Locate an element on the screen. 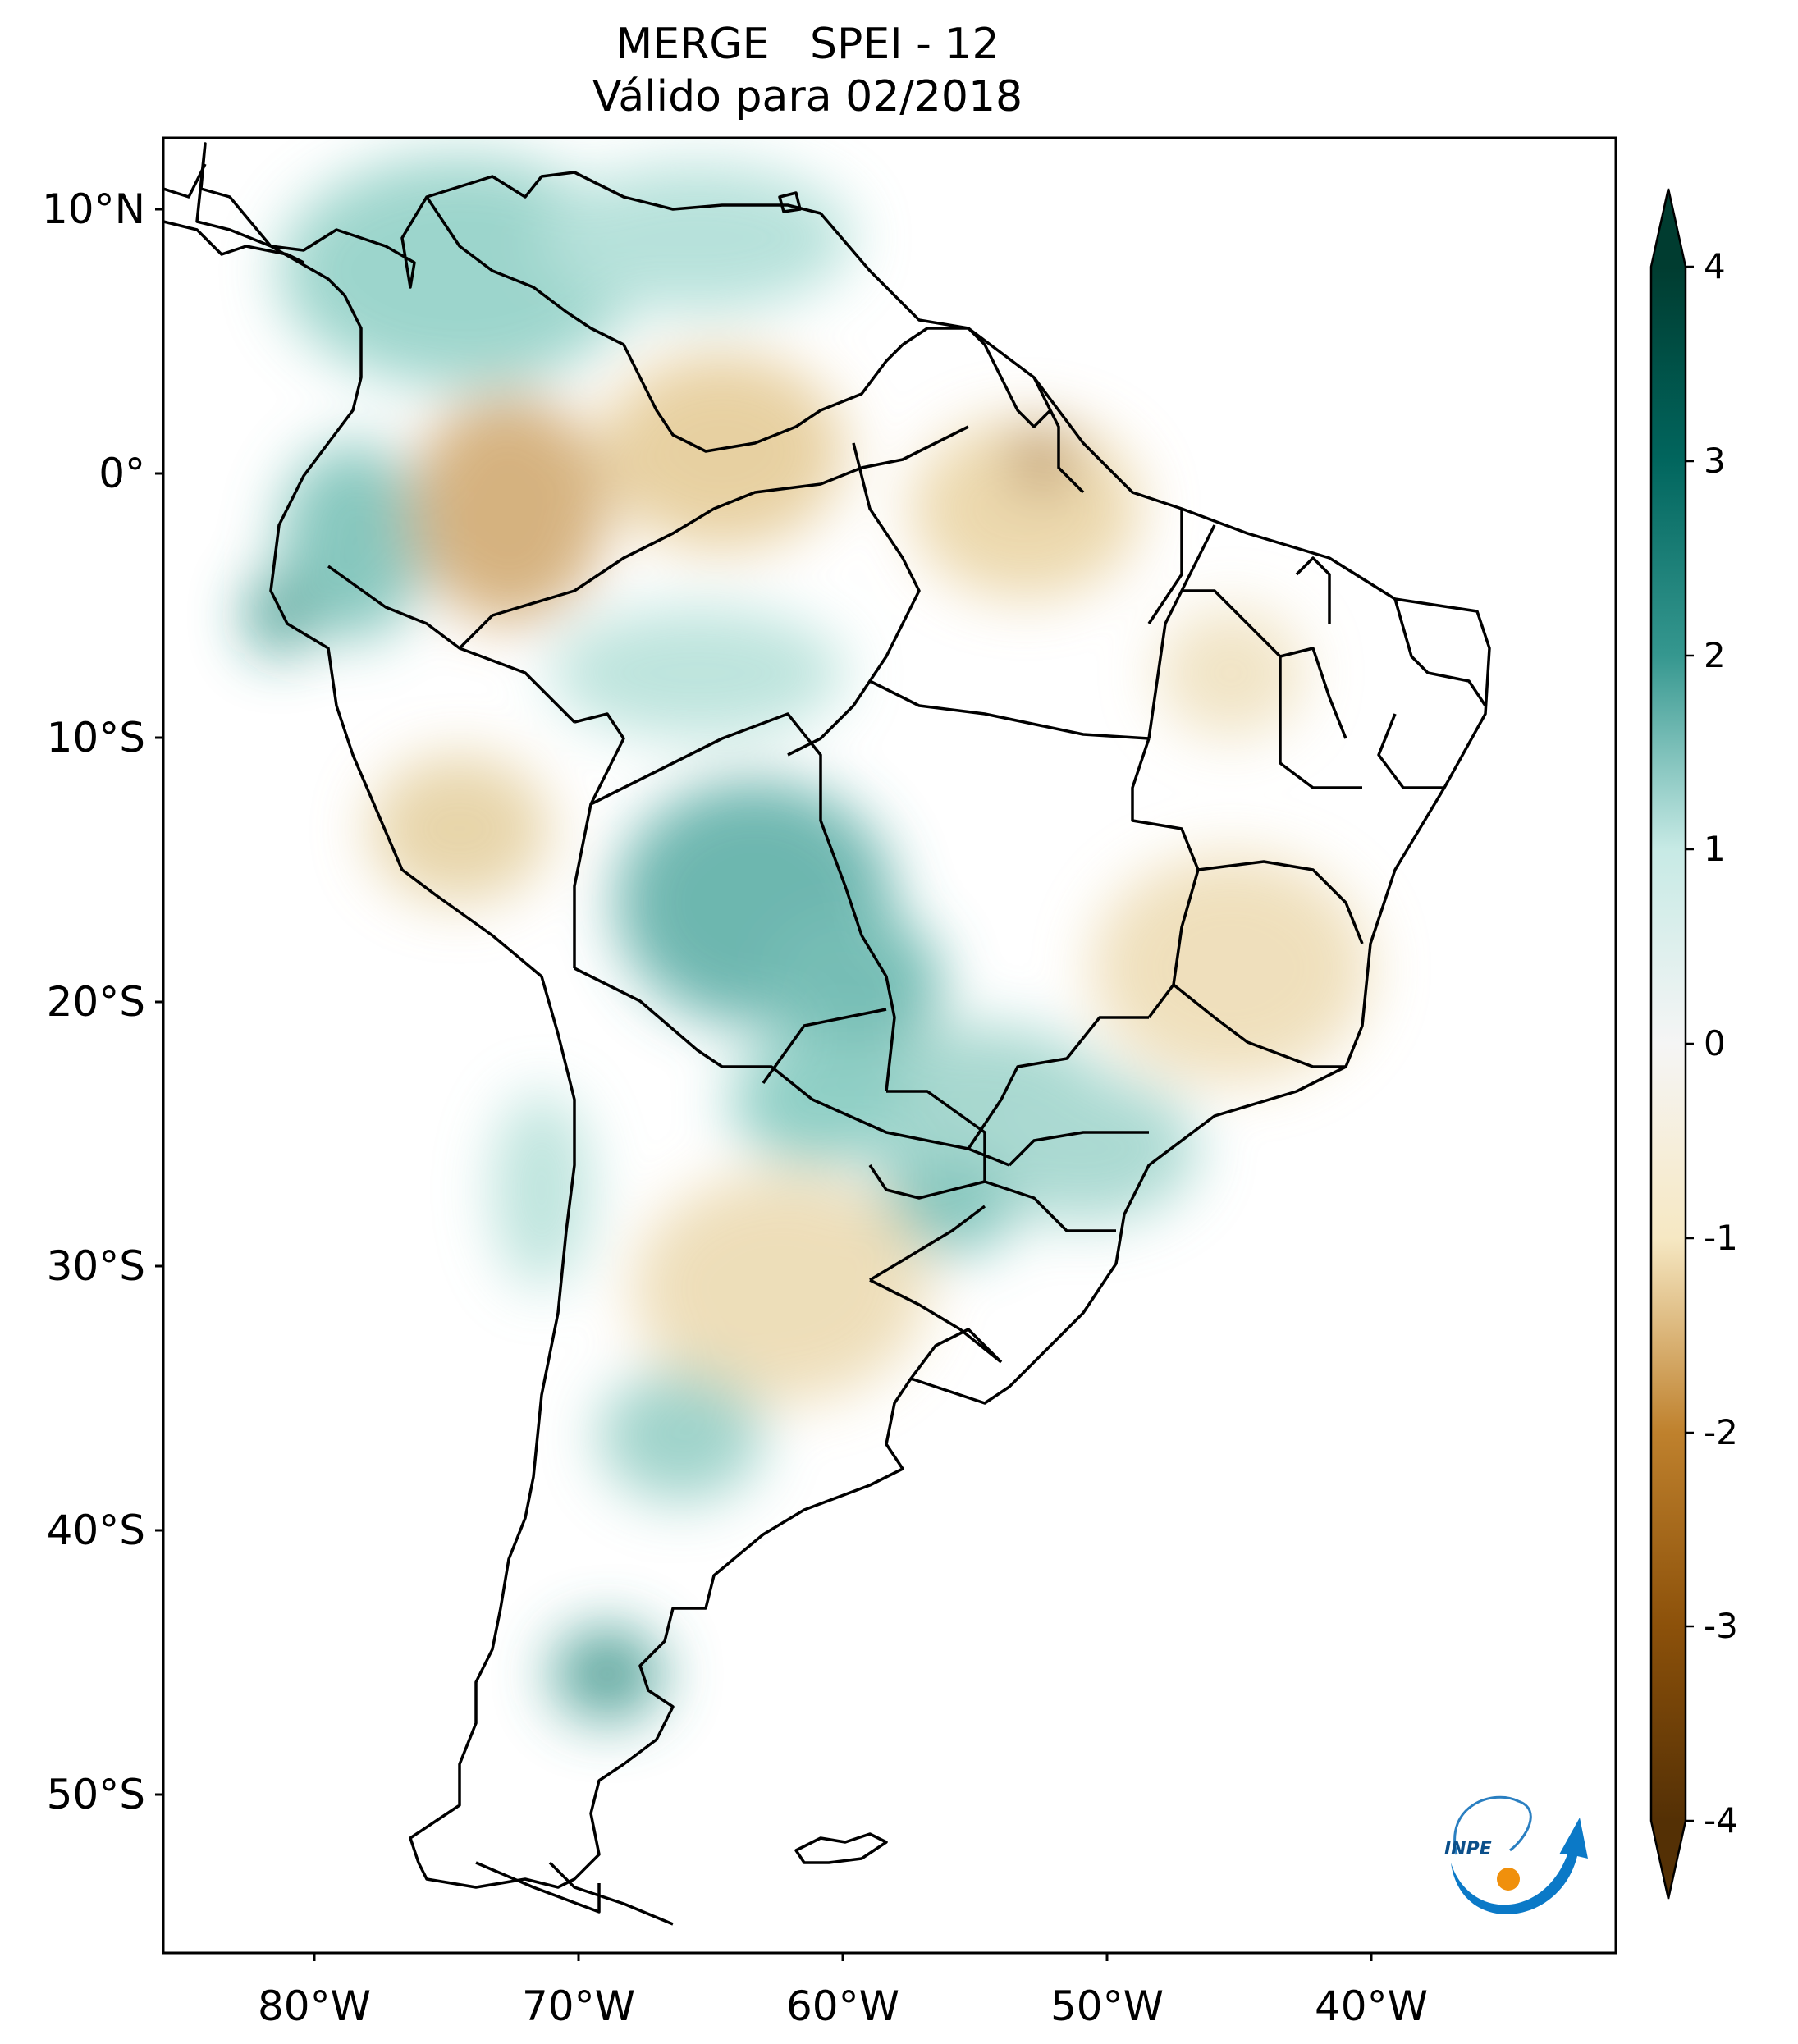 This screenshot has height=2044, width=1798. lat-label: 30°S is located at coordinates (95, 1266).